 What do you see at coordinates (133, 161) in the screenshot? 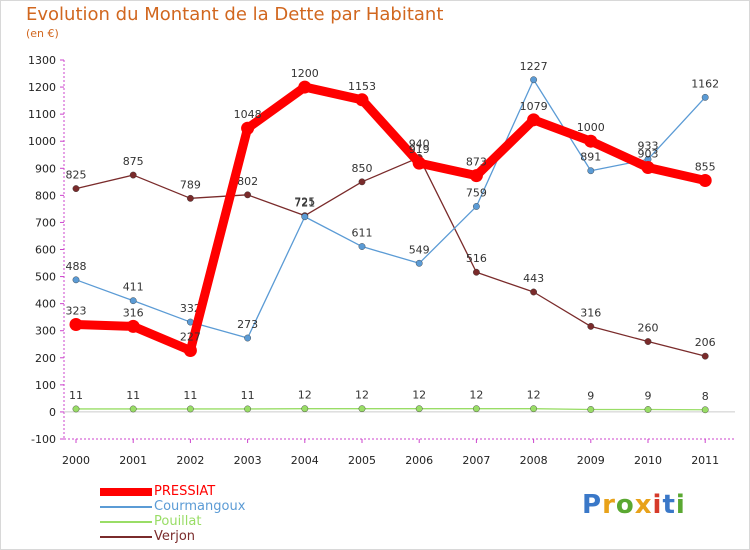
I see `data-label: 875` at bounding box center [133, 161].